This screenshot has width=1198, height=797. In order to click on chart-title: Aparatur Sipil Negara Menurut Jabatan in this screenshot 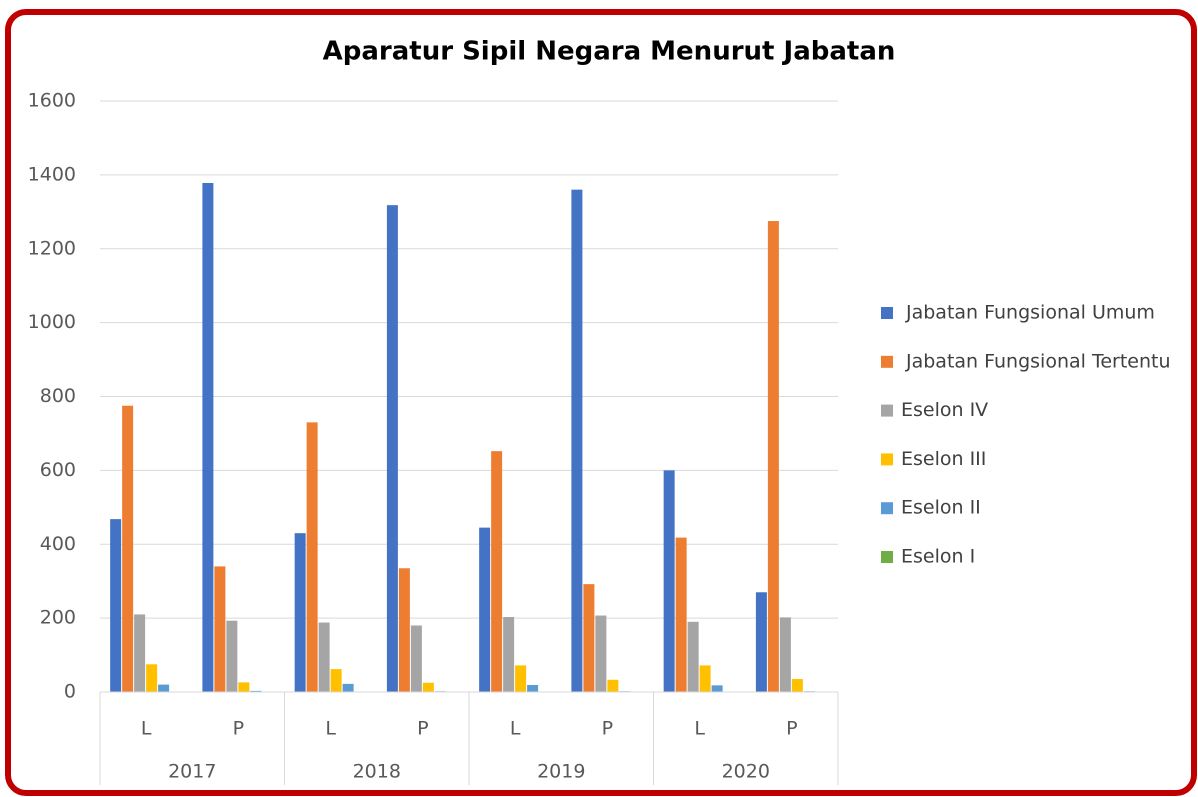, I will do `click(609, 52)`.